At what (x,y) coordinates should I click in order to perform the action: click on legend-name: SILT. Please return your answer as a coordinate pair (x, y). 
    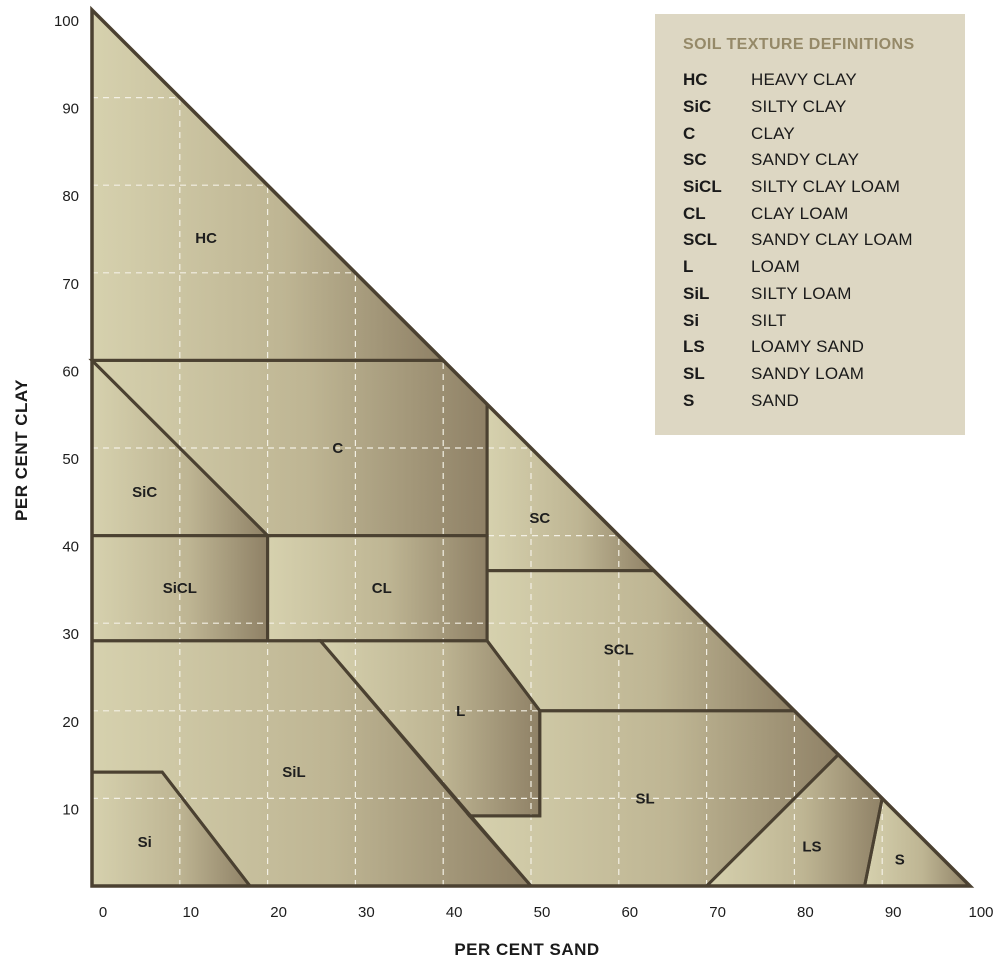
    Looking at the image, I should click on (769, 320).